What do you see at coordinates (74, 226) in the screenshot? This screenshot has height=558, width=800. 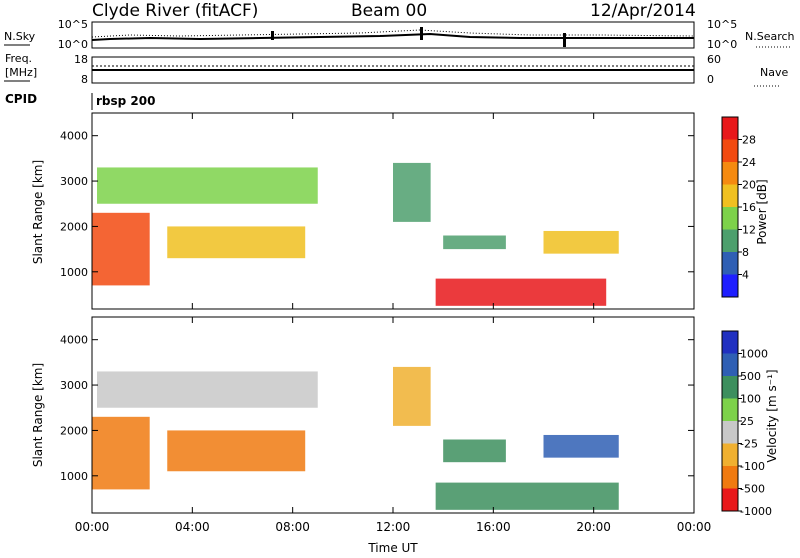 I see `power-y-tick-label: 2000` at bounding box center [74, 226].